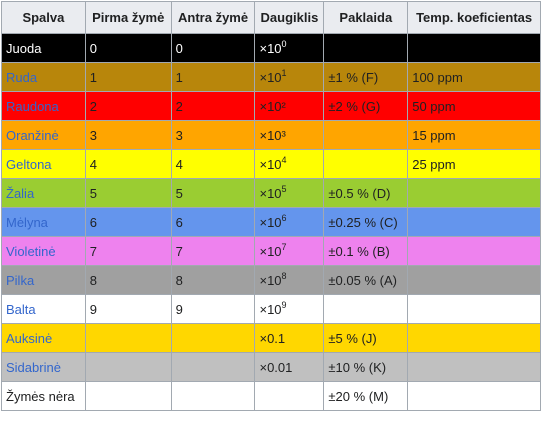  I want to click on multiplier-exponent: 6, so click(284, 217).